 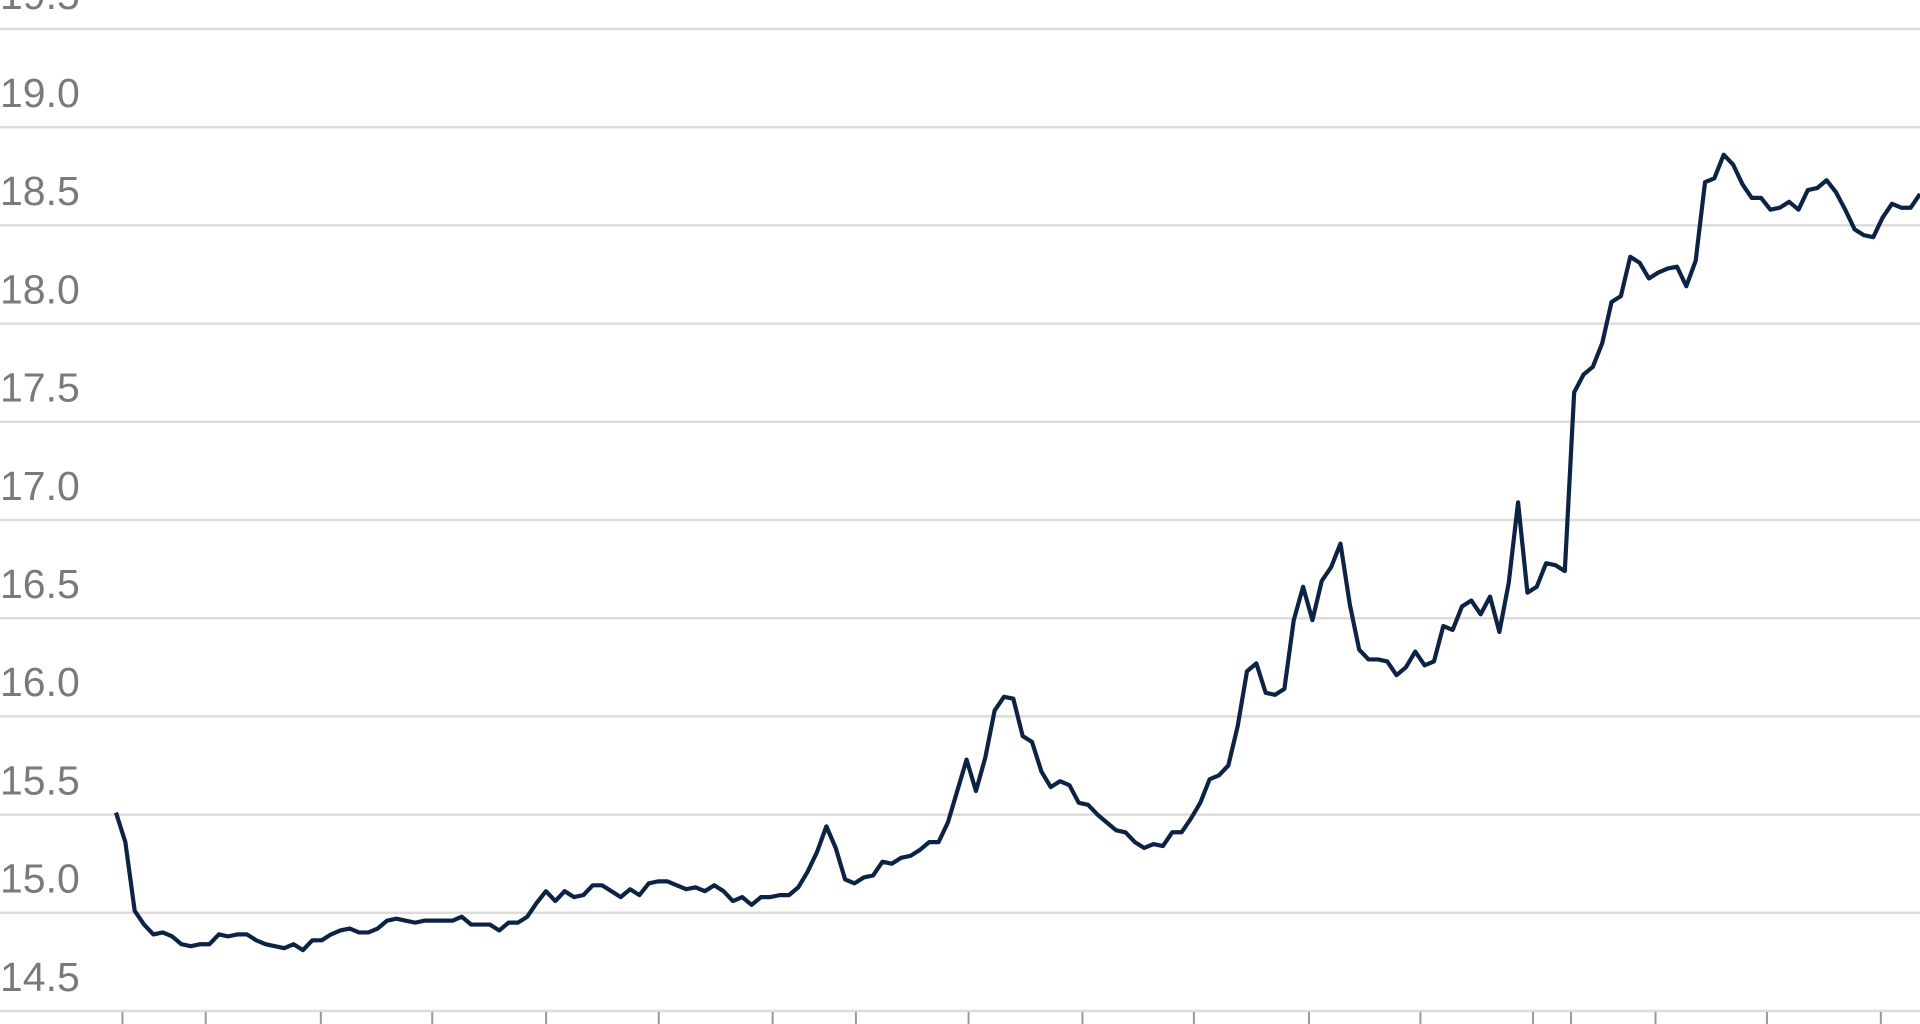 What do you see at coordinates (40, 977) in the screenshot?
I see `y-tick-label: 14.5` at bounding box center [40, 977].